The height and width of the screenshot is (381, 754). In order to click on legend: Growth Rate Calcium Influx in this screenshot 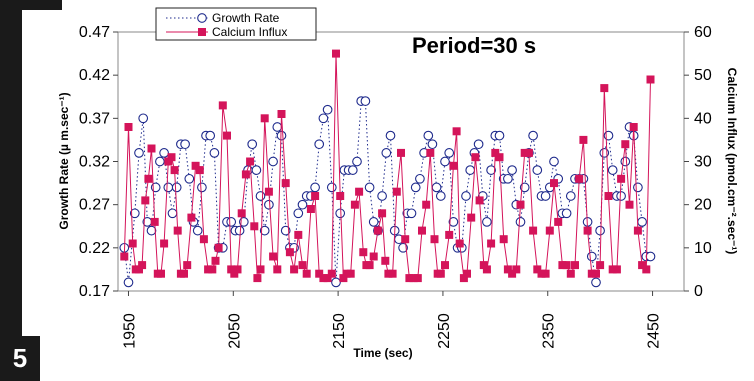, I will do `click(236, 24)`.